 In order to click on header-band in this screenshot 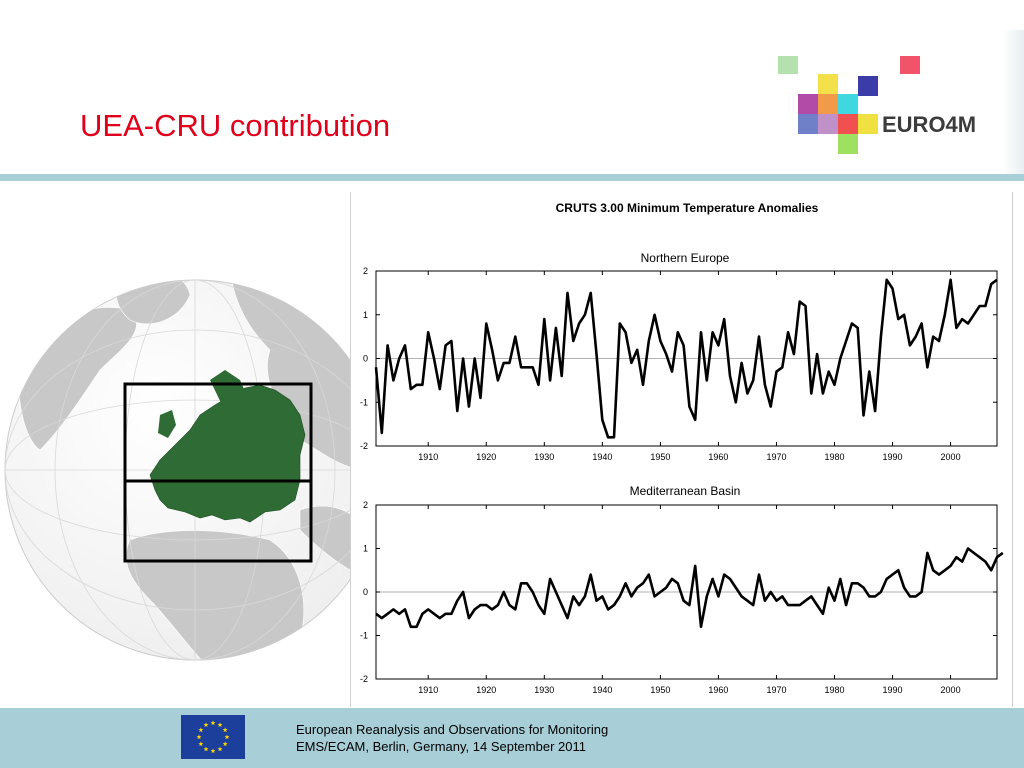, I will do `click(512, 177)`.